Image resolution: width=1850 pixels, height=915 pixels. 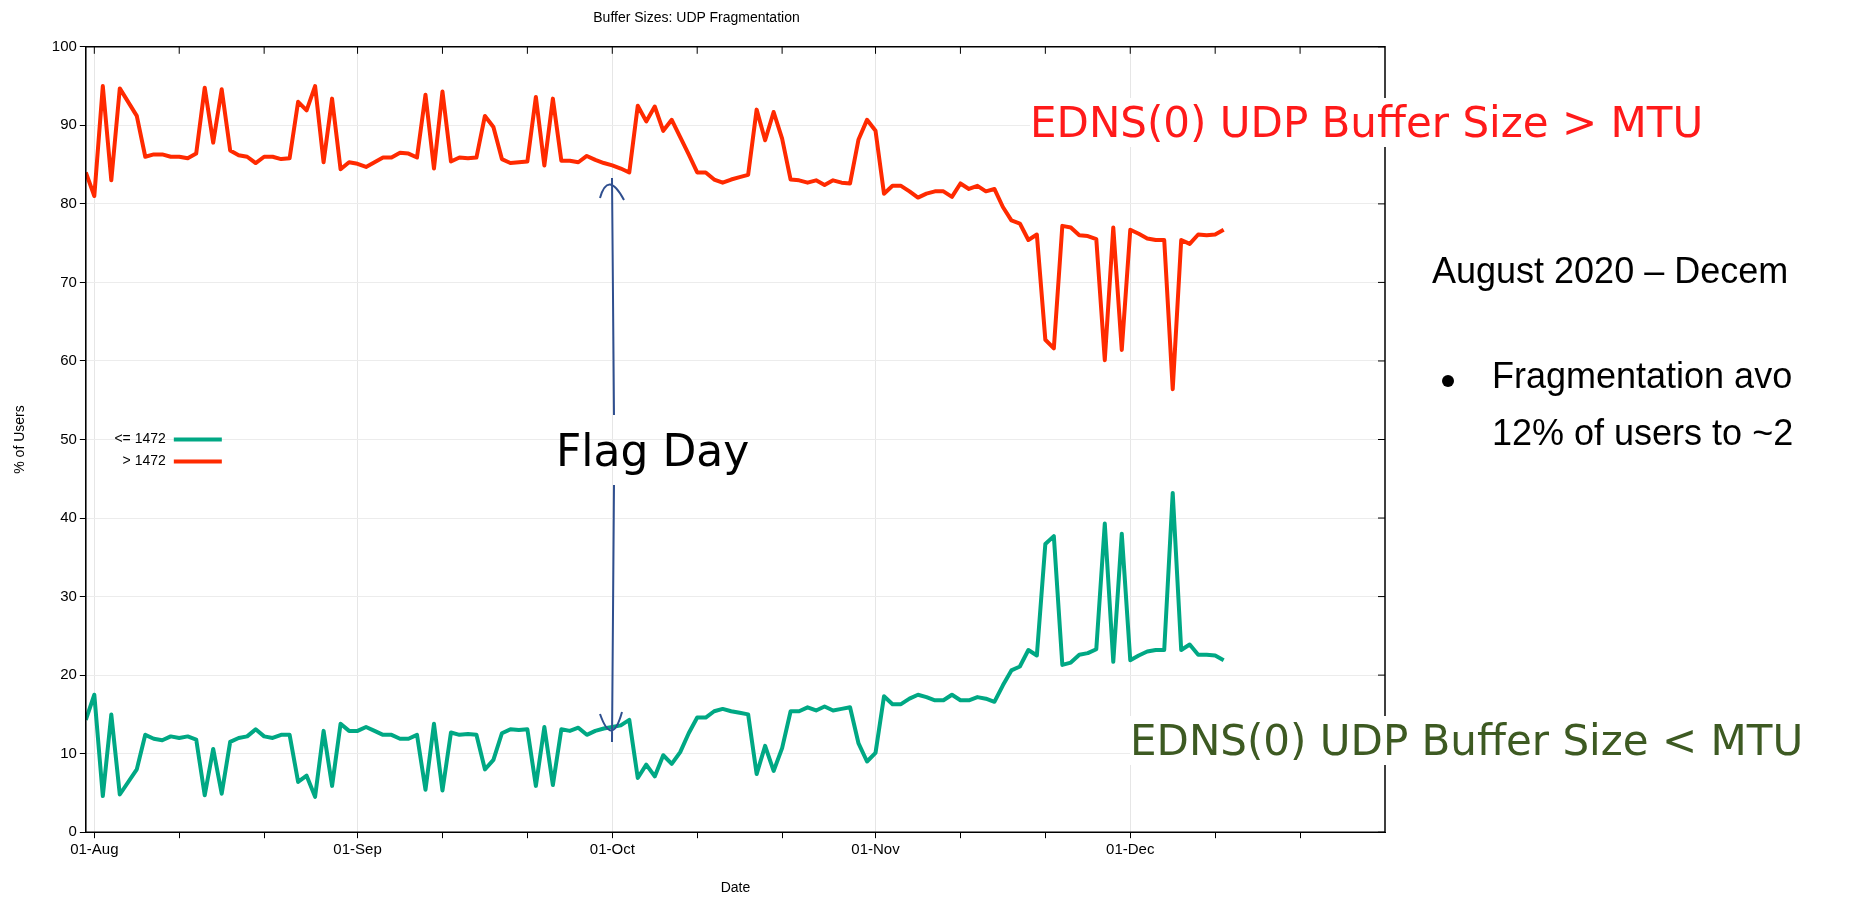 I want to click on x-tick-label: 01-Dec, so click(x=1130, y=849).